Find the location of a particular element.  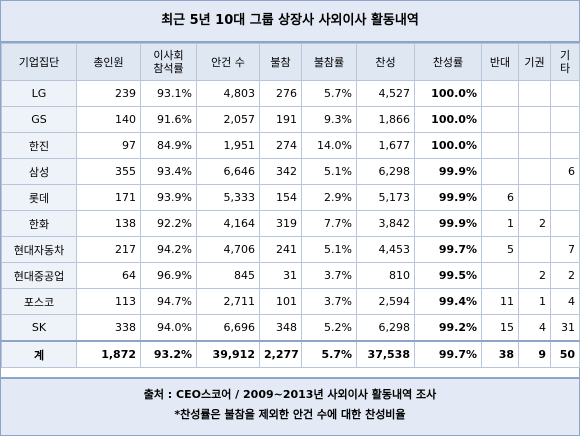

column-header: 기업집단 is located at coordinates (39, 62).